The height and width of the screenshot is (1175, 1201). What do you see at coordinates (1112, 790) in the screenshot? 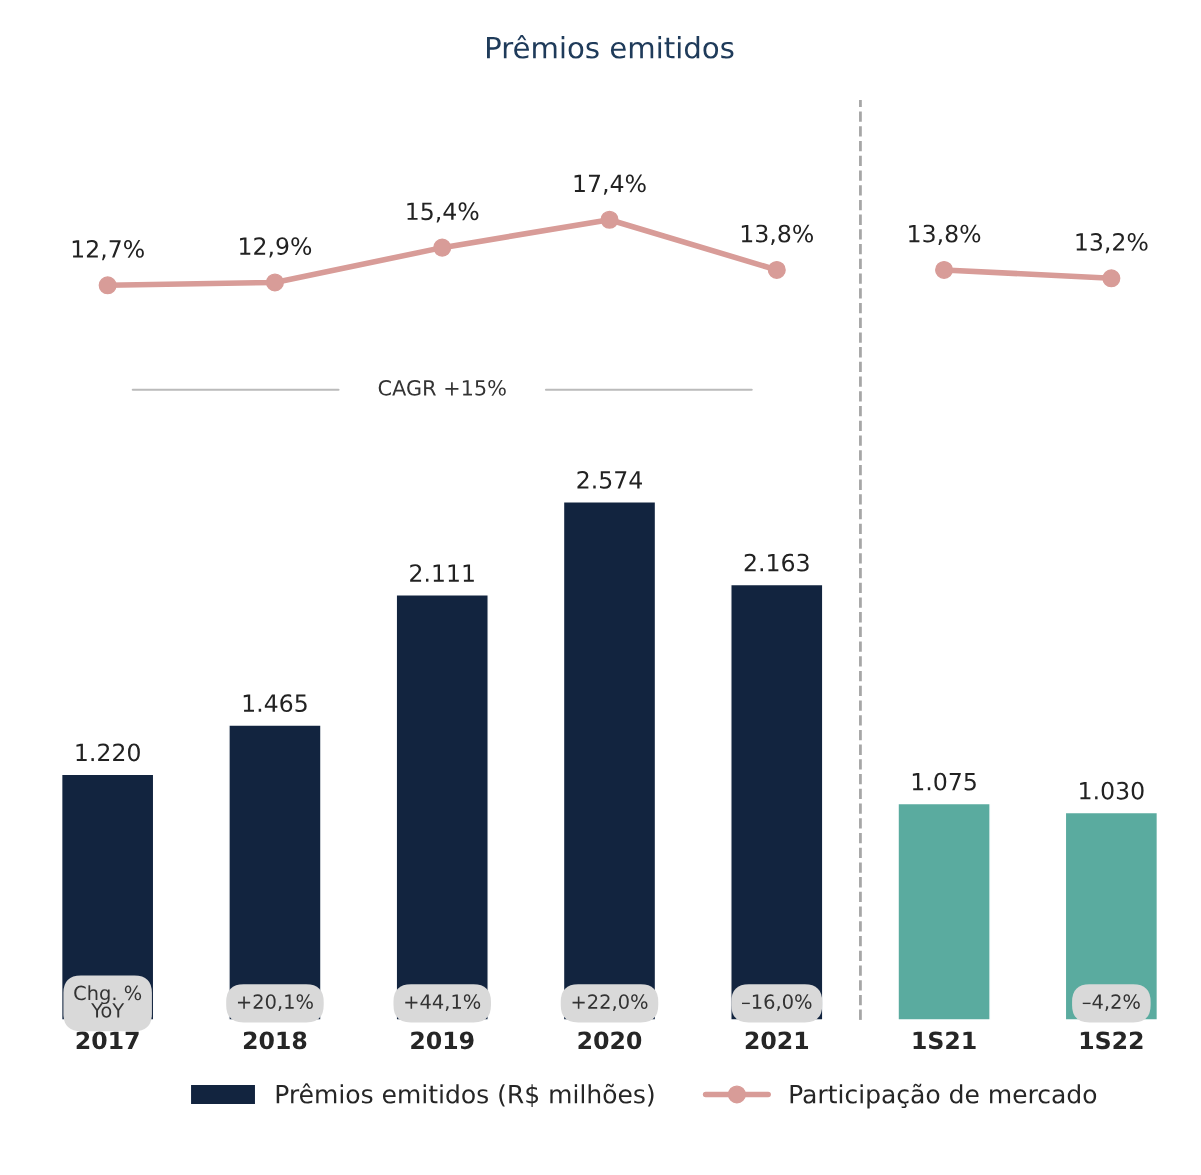
I see `data-label: 1.030` at bounding box center [1112, 790].